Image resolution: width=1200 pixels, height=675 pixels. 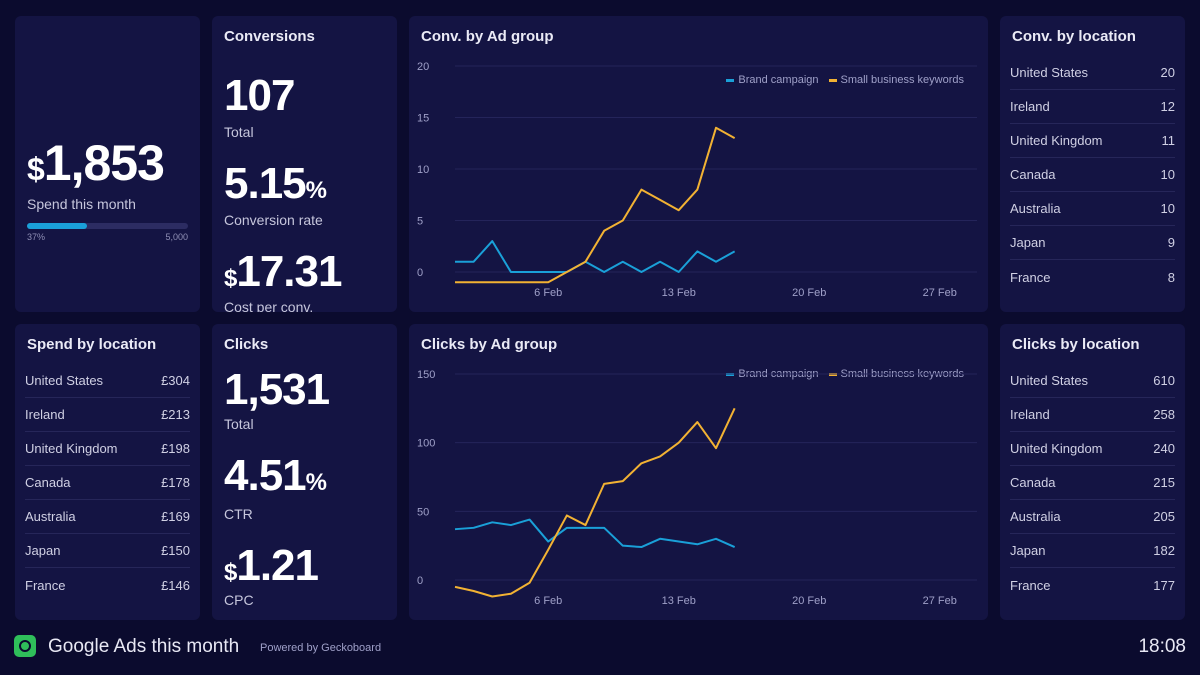 What do you see at coordinates (1168, 140) in the screenshot?
I see `location-value: 11` at bounding box center [1168, 140].